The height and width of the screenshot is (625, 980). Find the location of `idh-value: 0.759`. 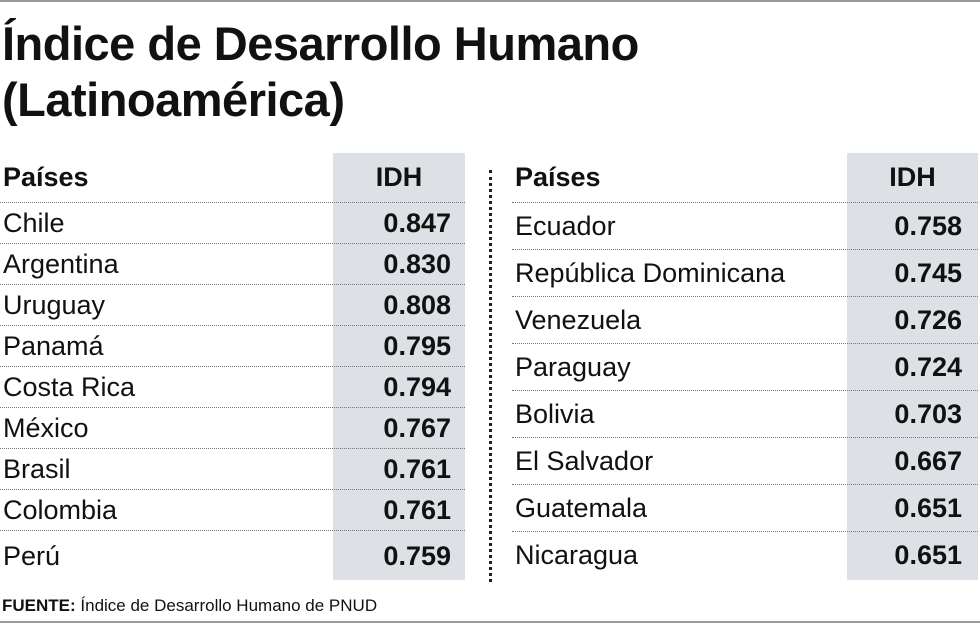

idh-value: 0.759 is located at coordinates (417, 555).